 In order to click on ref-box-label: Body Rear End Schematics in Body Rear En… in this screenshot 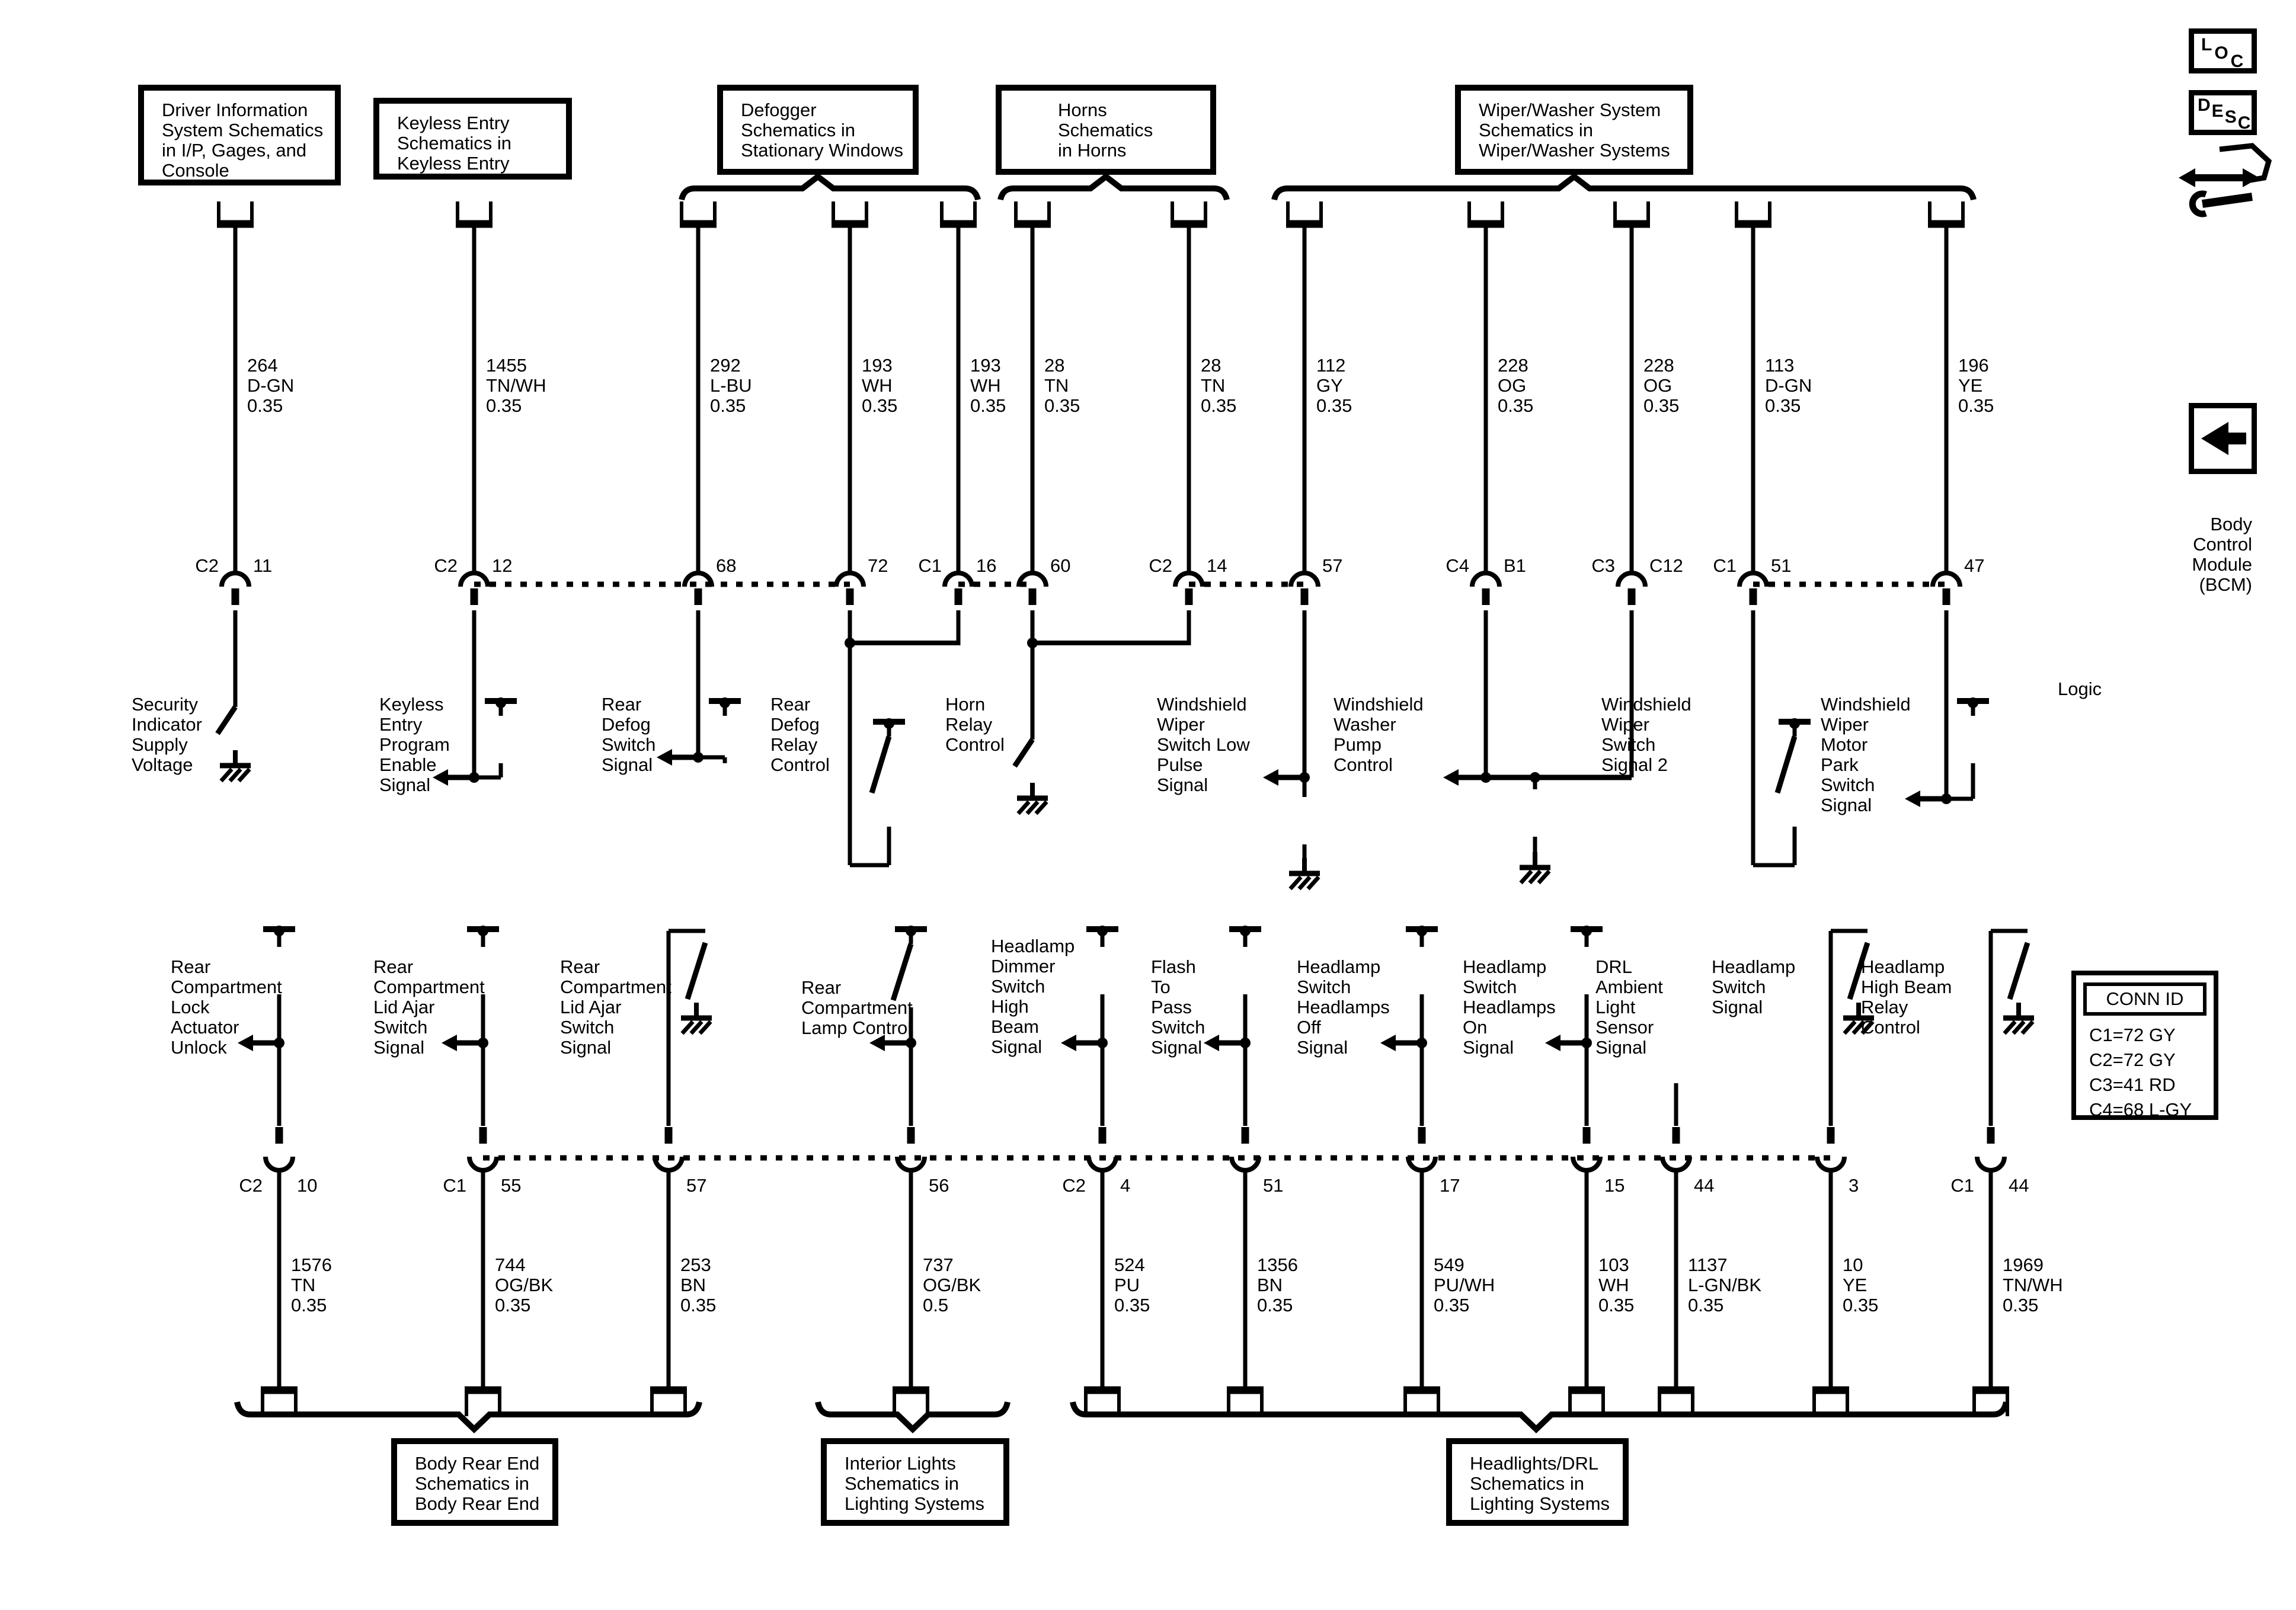, I will do `click(478, 1483)`.